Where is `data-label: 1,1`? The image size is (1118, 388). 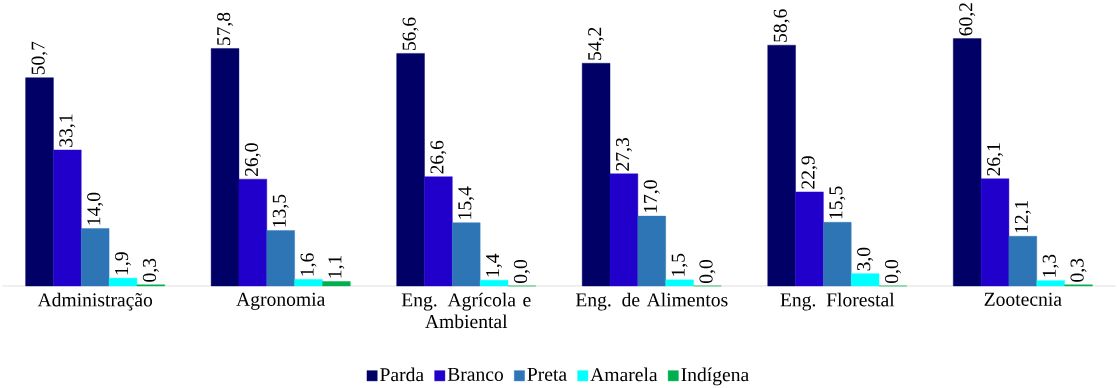
data-label: 1,1 is located at coordinates (336, 266).